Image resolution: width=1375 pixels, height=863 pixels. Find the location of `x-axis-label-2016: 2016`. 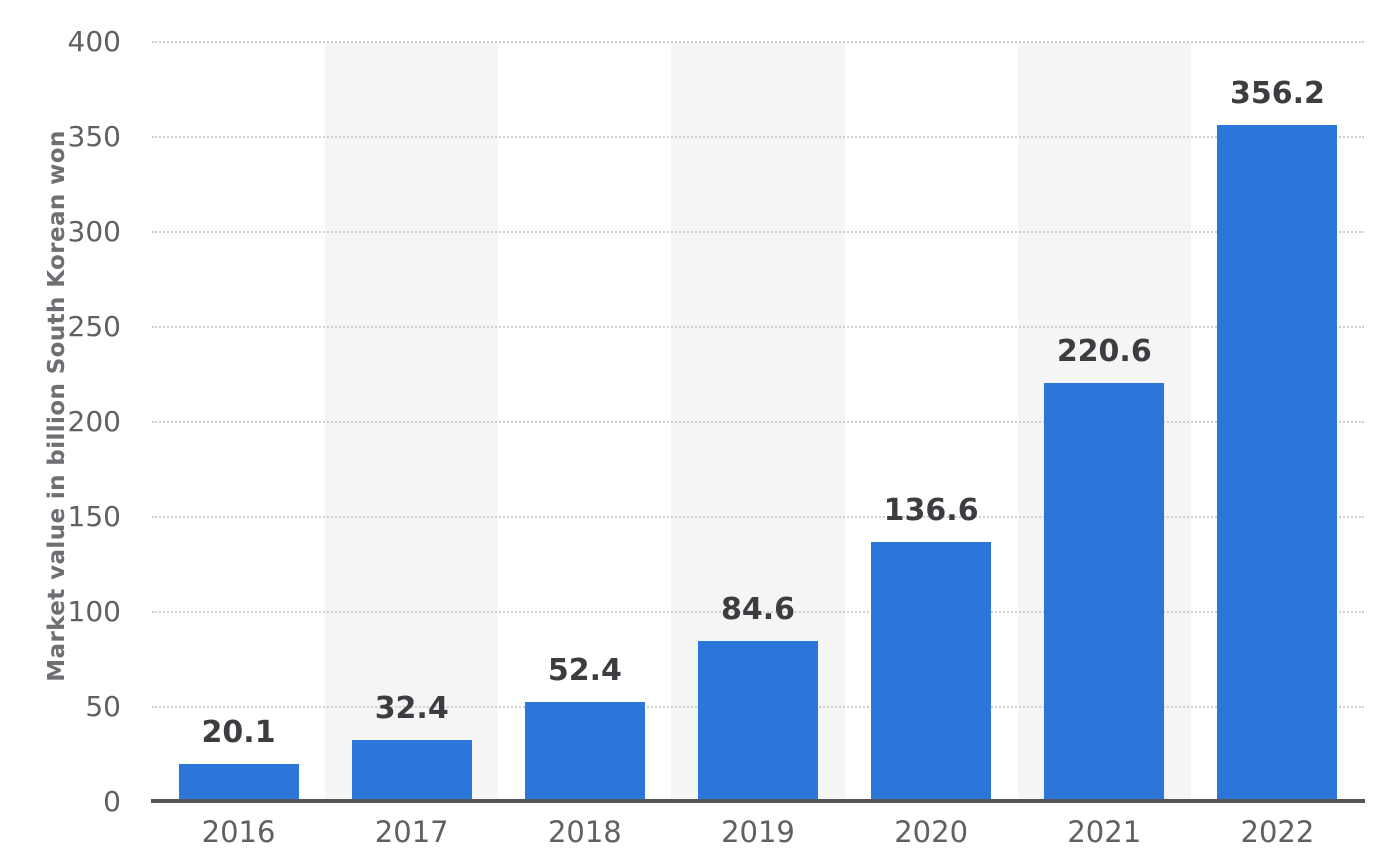

x-axis-label-2016: 2016 is located at coordinates (238, 832).